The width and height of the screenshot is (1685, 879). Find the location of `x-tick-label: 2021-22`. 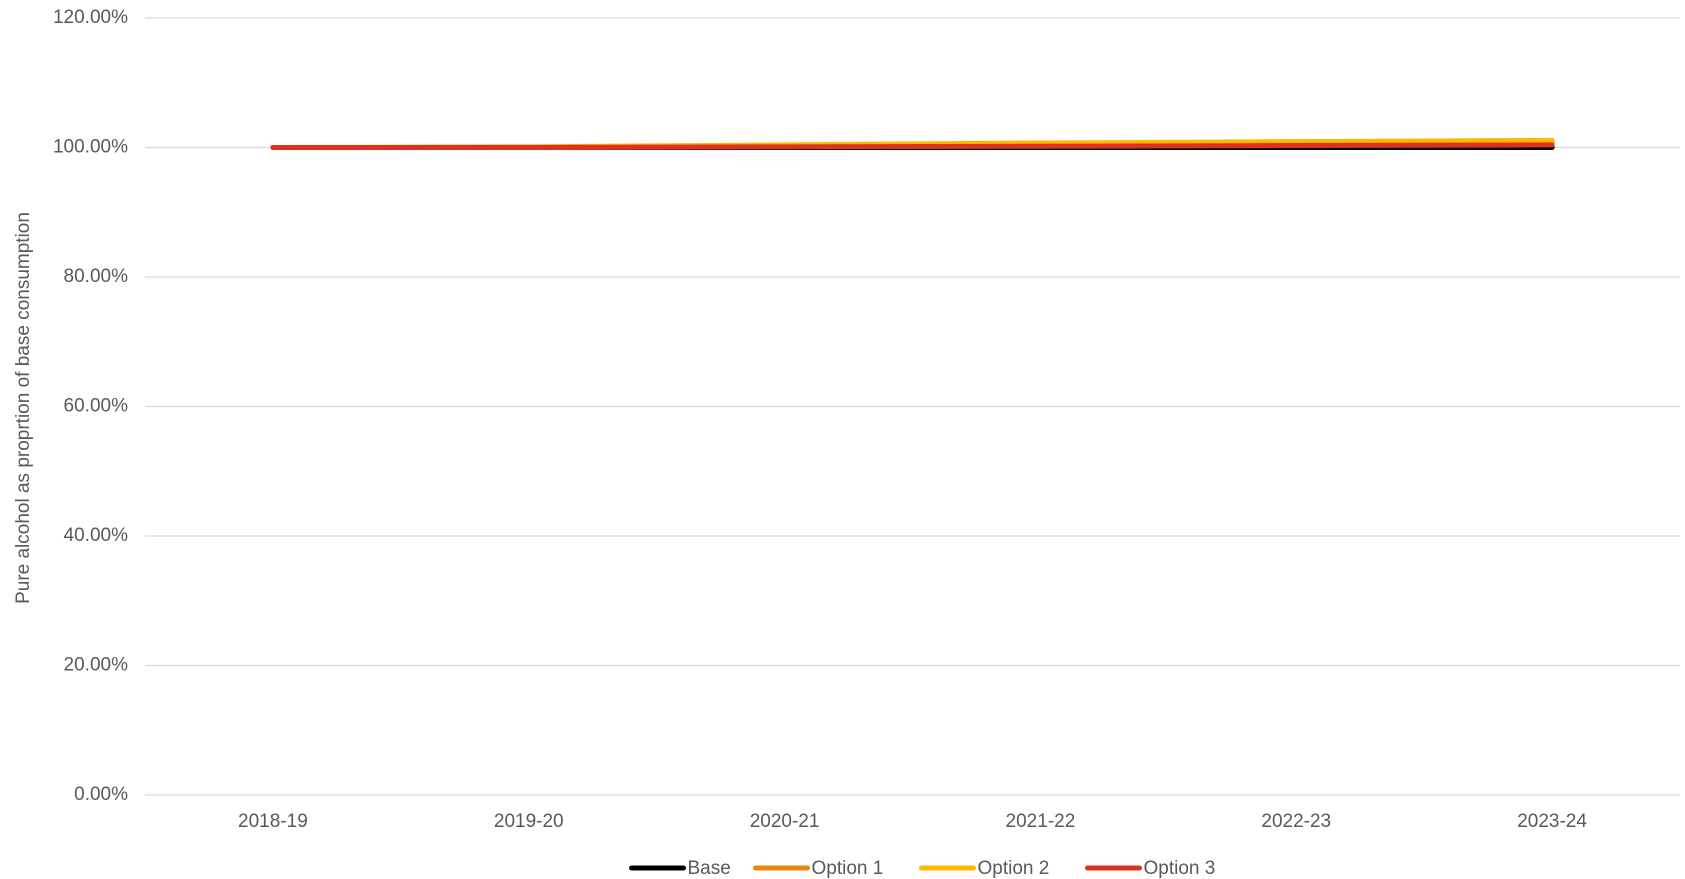

x-tick-label: 2021-22 is located at coordinates (1041, 821).